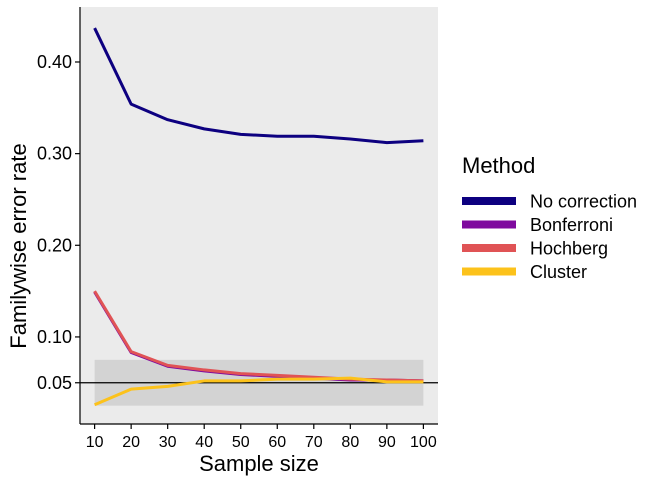 The height and width of the screenshot is (480, 672). I want to click on legend-key-bonferroni, so click(489, 224).